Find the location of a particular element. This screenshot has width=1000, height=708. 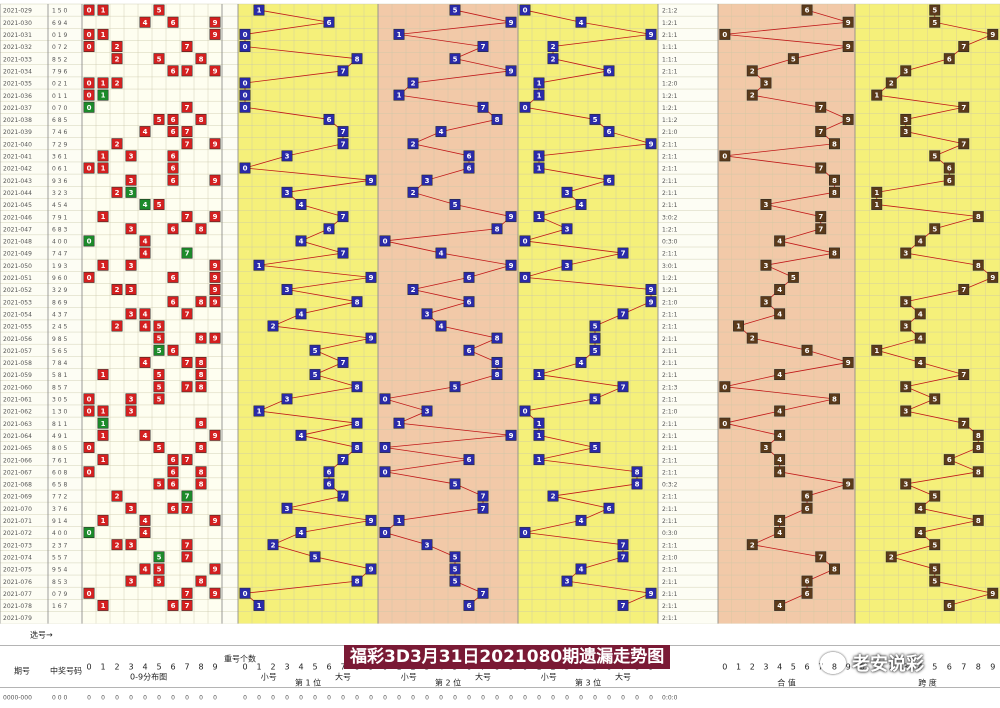

winning-number: 9 3 6 is located at coordinates (59, 181).